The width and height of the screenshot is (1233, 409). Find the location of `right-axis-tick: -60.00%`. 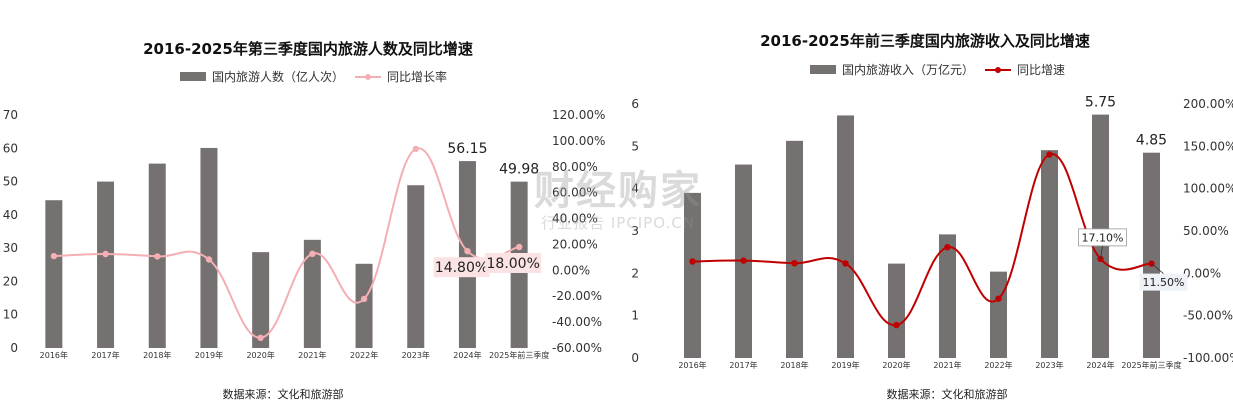

right-axis-tick: -60.00% is located at coordinates (577, 348).